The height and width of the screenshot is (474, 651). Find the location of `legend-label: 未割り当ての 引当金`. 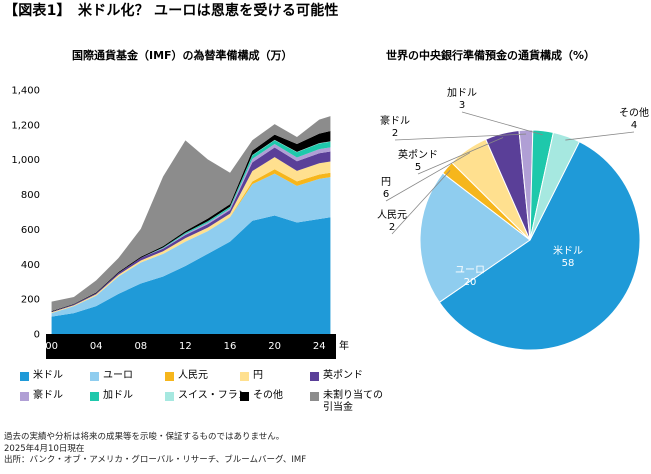

legend-label: 未割り当ての 引当金 is located at coordinates (353, 401).